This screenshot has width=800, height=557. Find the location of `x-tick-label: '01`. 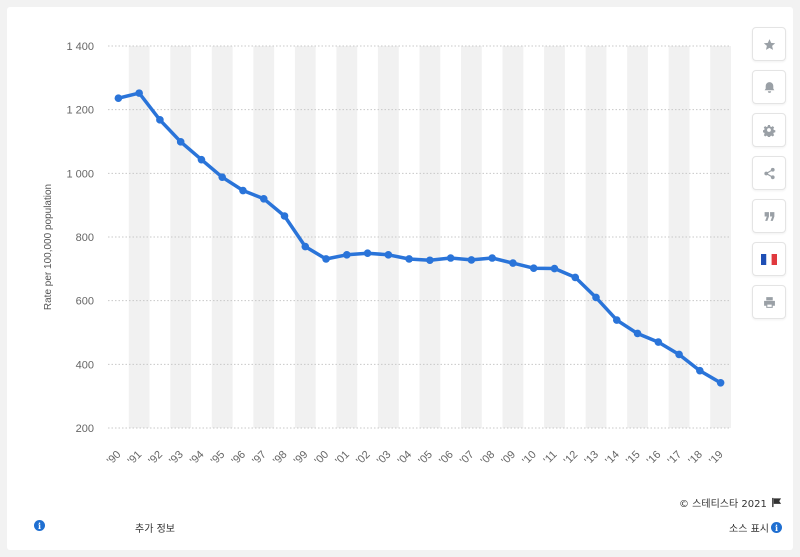

x-tick-label: '01 is located at coordinates (342, 458).